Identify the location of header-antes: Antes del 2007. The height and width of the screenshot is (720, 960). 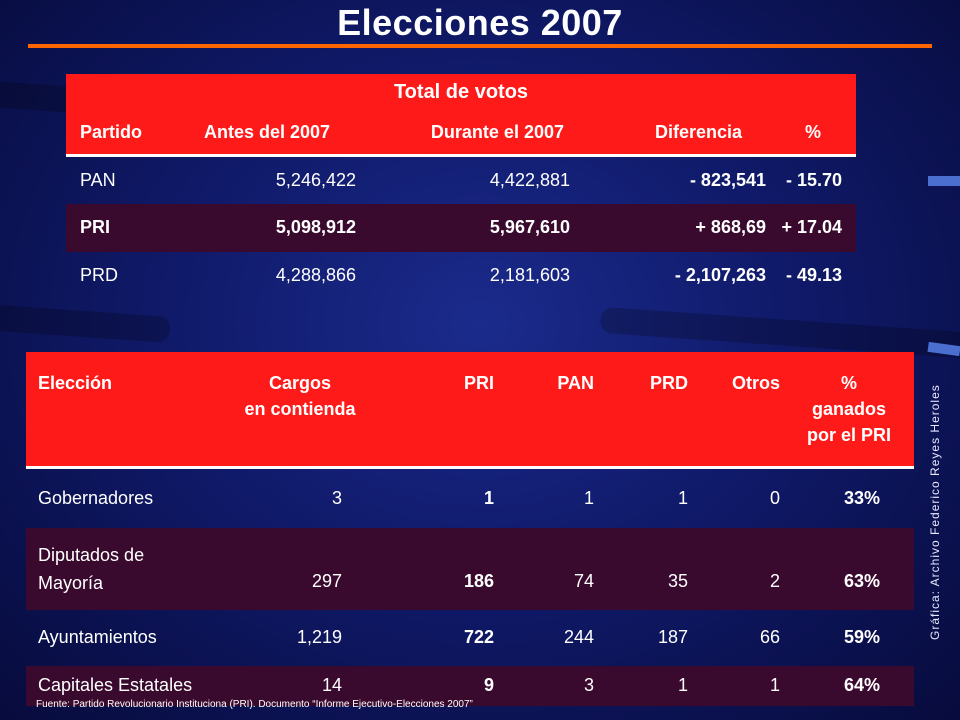
(292, 133).